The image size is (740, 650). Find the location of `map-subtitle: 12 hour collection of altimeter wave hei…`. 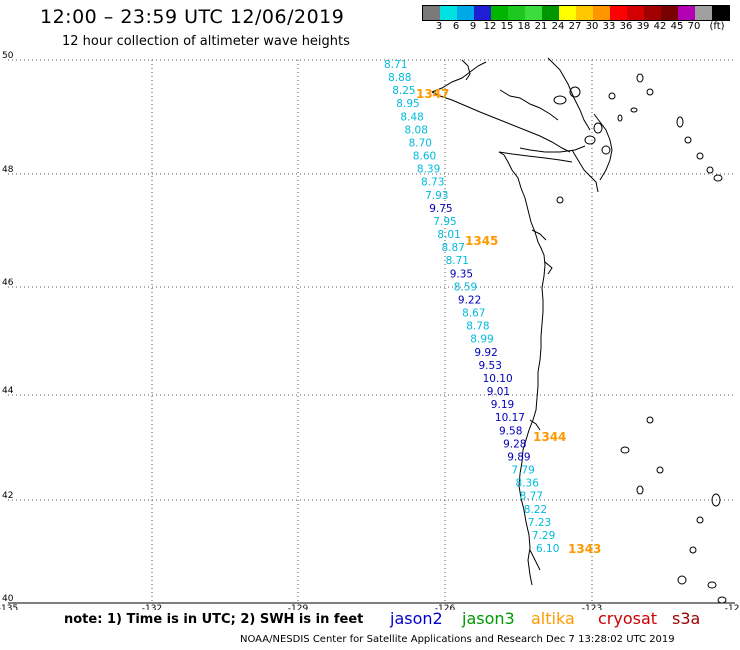

map-subtitle: 12 hour collection of altimeter wave hei… is located at coordinates (206, 41).